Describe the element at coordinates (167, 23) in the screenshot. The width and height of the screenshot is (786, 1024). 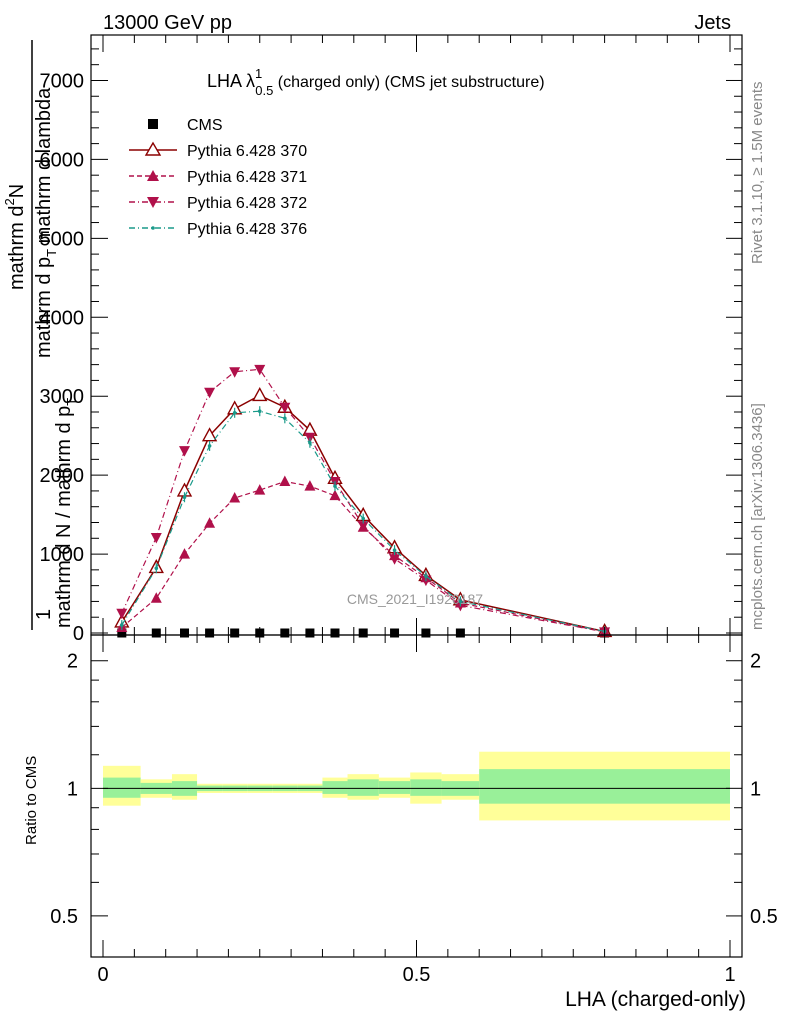
I see `header-left: 13000 GeV pp` at that location.